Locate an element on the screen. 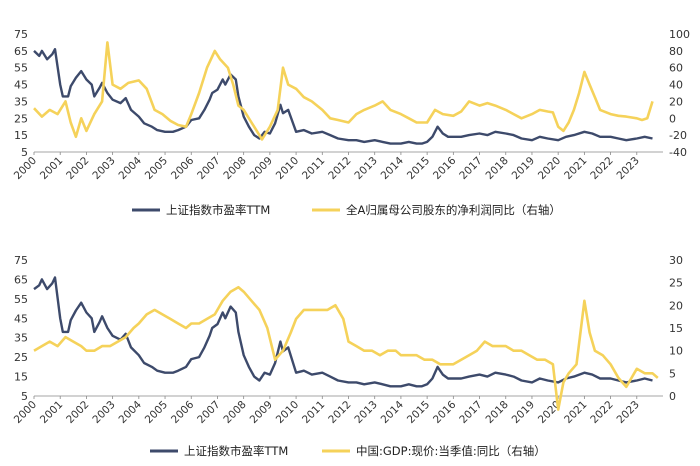  right-y-tick-label: -20 is located at coordinates (678, 135).